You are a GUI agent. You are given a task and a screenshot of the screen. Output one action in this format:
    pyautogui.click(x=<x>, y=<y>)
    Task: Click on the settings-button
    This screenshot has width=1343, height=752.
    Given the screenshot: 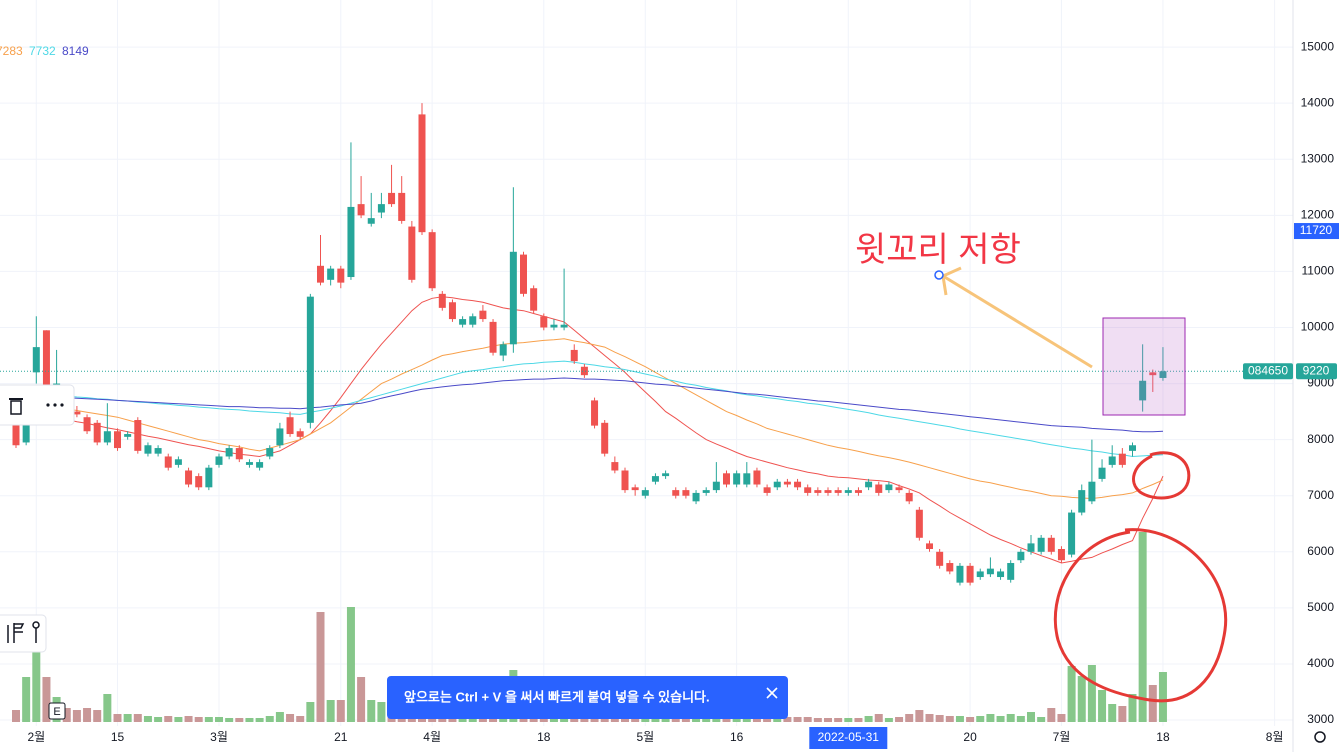 What is the action you would take?
    pyautogui.click(x=1320, y=737)
    